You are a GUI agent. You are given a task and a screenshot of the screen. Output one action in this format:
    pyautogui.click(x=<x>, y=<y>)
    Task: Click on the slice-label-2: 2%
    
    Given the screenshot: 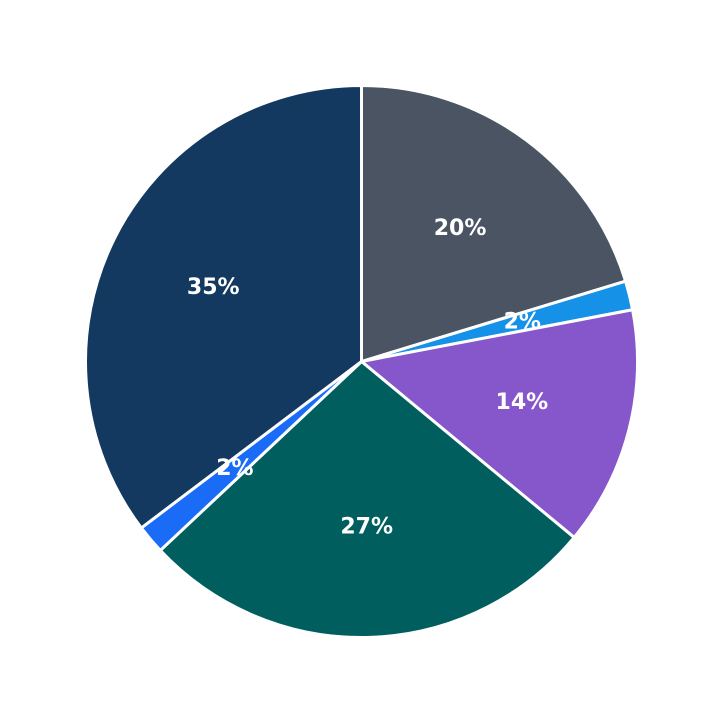 What is the action you would take?
    pyautogui.click(x=522, y=321)
    